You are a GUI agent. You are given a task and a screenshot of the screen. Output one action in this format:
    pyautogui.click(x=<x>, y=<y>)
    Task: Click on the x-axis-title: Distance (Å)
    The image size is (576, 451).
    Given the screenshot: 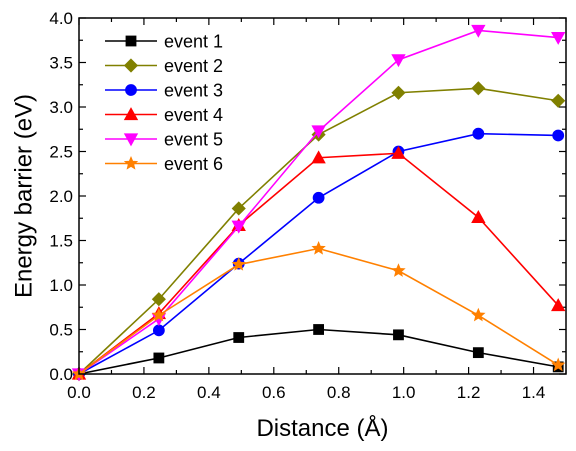 What is the action you would take?
    pyautogui.click(x=322, y=428)
    